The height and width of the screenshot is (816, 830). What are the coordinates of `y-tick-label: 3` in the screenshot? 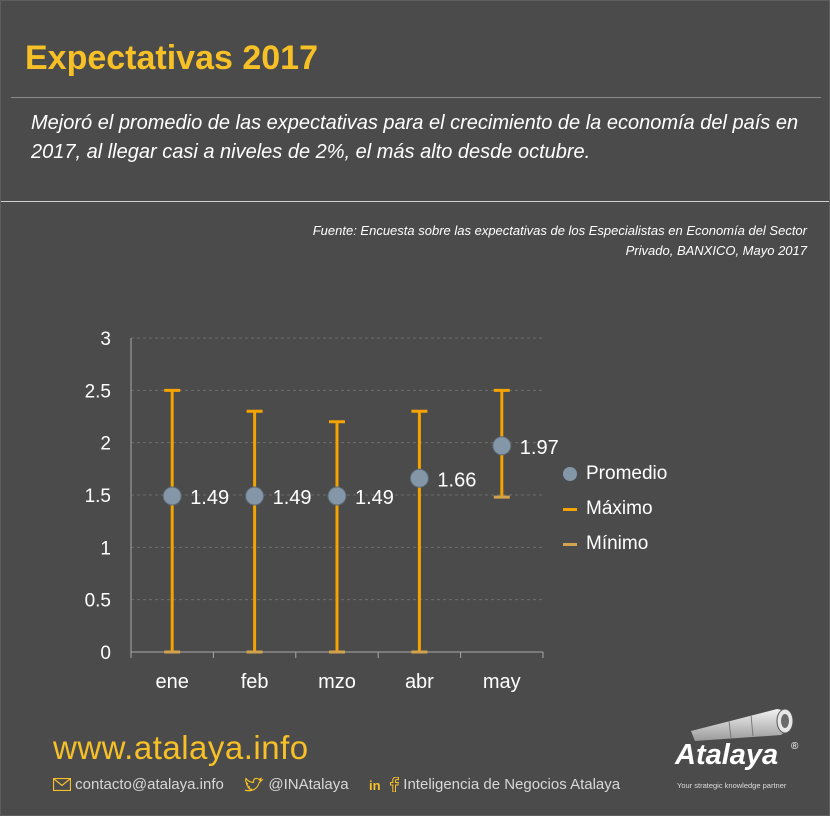 It's located at (105, 339).